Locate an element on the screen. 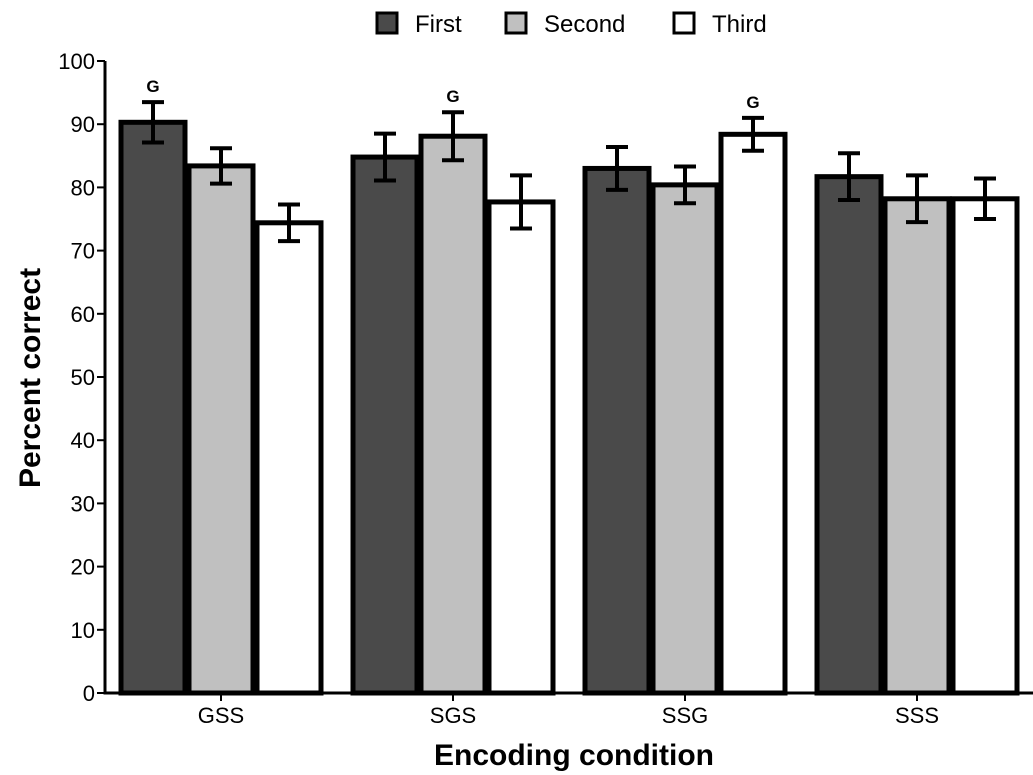 The height and width of the screenshot is (775, 1033). legend-swatch-third is located at coordinates (684, 23).